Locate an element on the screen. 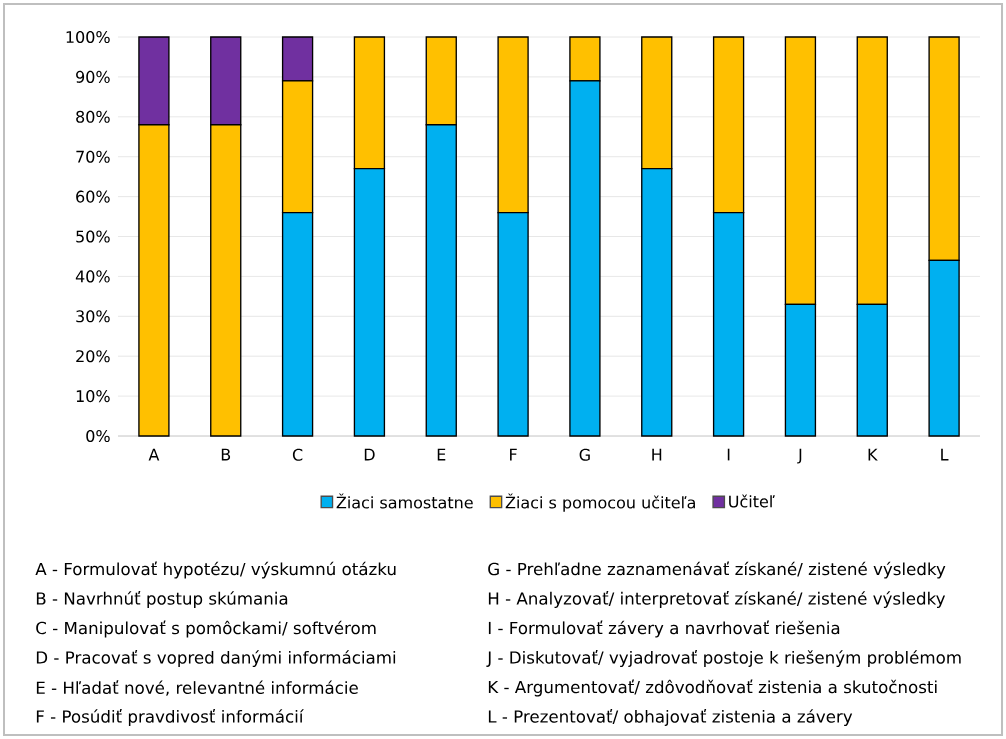  x-tick-label: J is located at coordinates (799, 456).